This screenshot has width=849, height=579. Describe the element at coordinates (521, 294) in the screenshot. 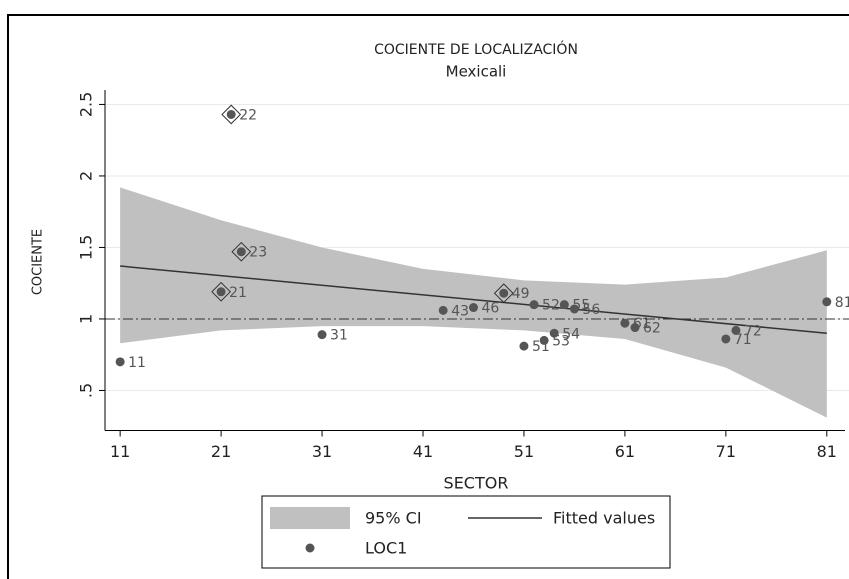

I see `point-label: 49` at that location.